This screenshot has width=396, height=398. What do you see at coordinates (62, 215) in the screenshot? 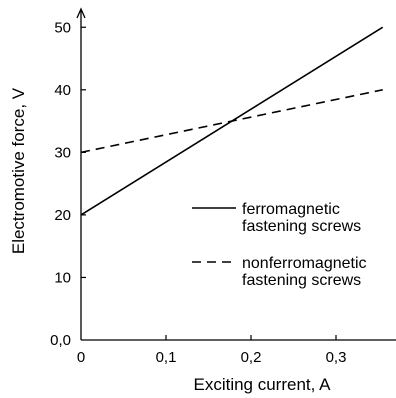
I see `y-tick-label: 20` at bounding box center [62, 215].